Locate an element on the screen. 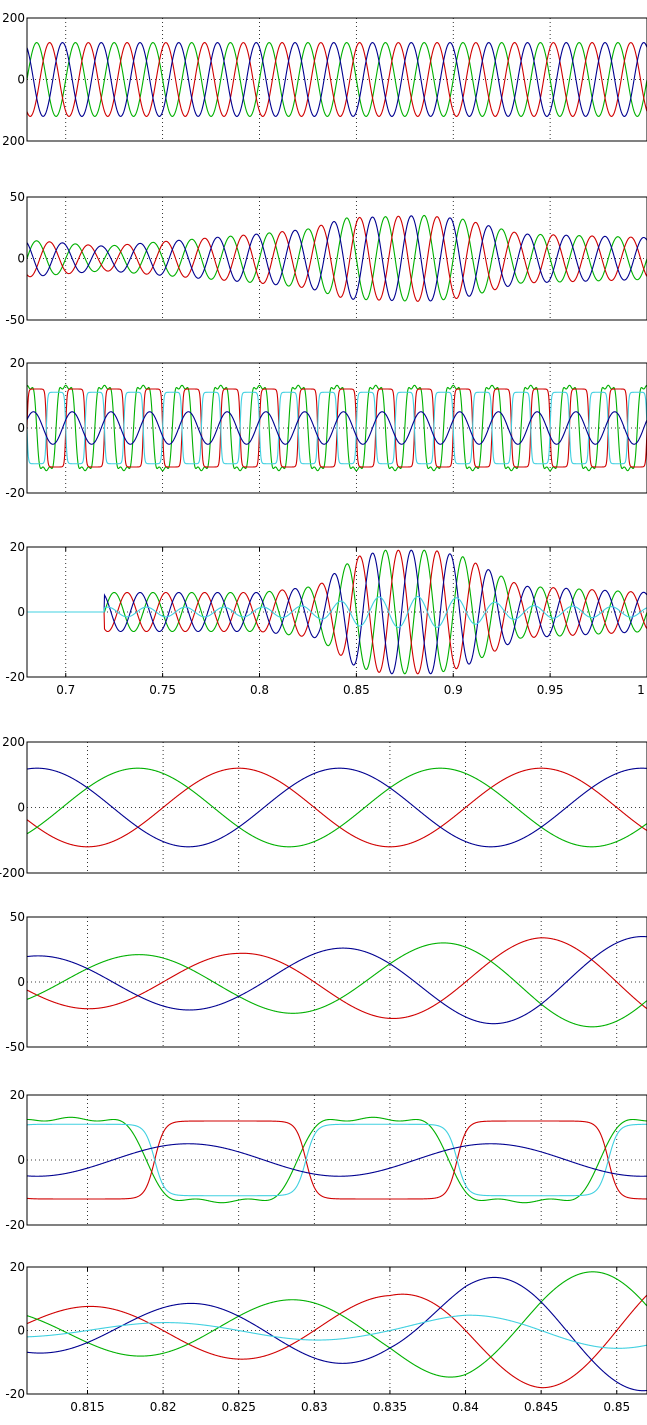 The image size is (647, 1425). x-tick-label: 0.825 is located at coordinates (239, 1407).